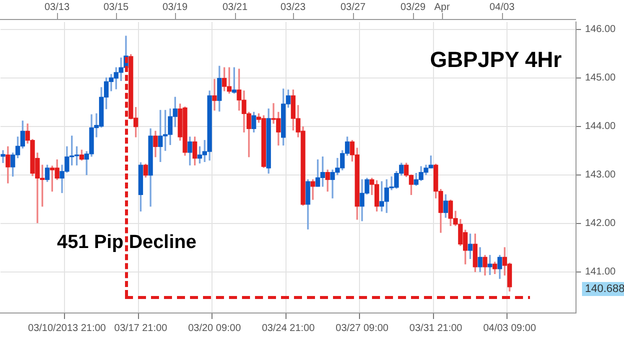  I want to click on x-tick-label: 03/27 09:00, so click(362, 328).